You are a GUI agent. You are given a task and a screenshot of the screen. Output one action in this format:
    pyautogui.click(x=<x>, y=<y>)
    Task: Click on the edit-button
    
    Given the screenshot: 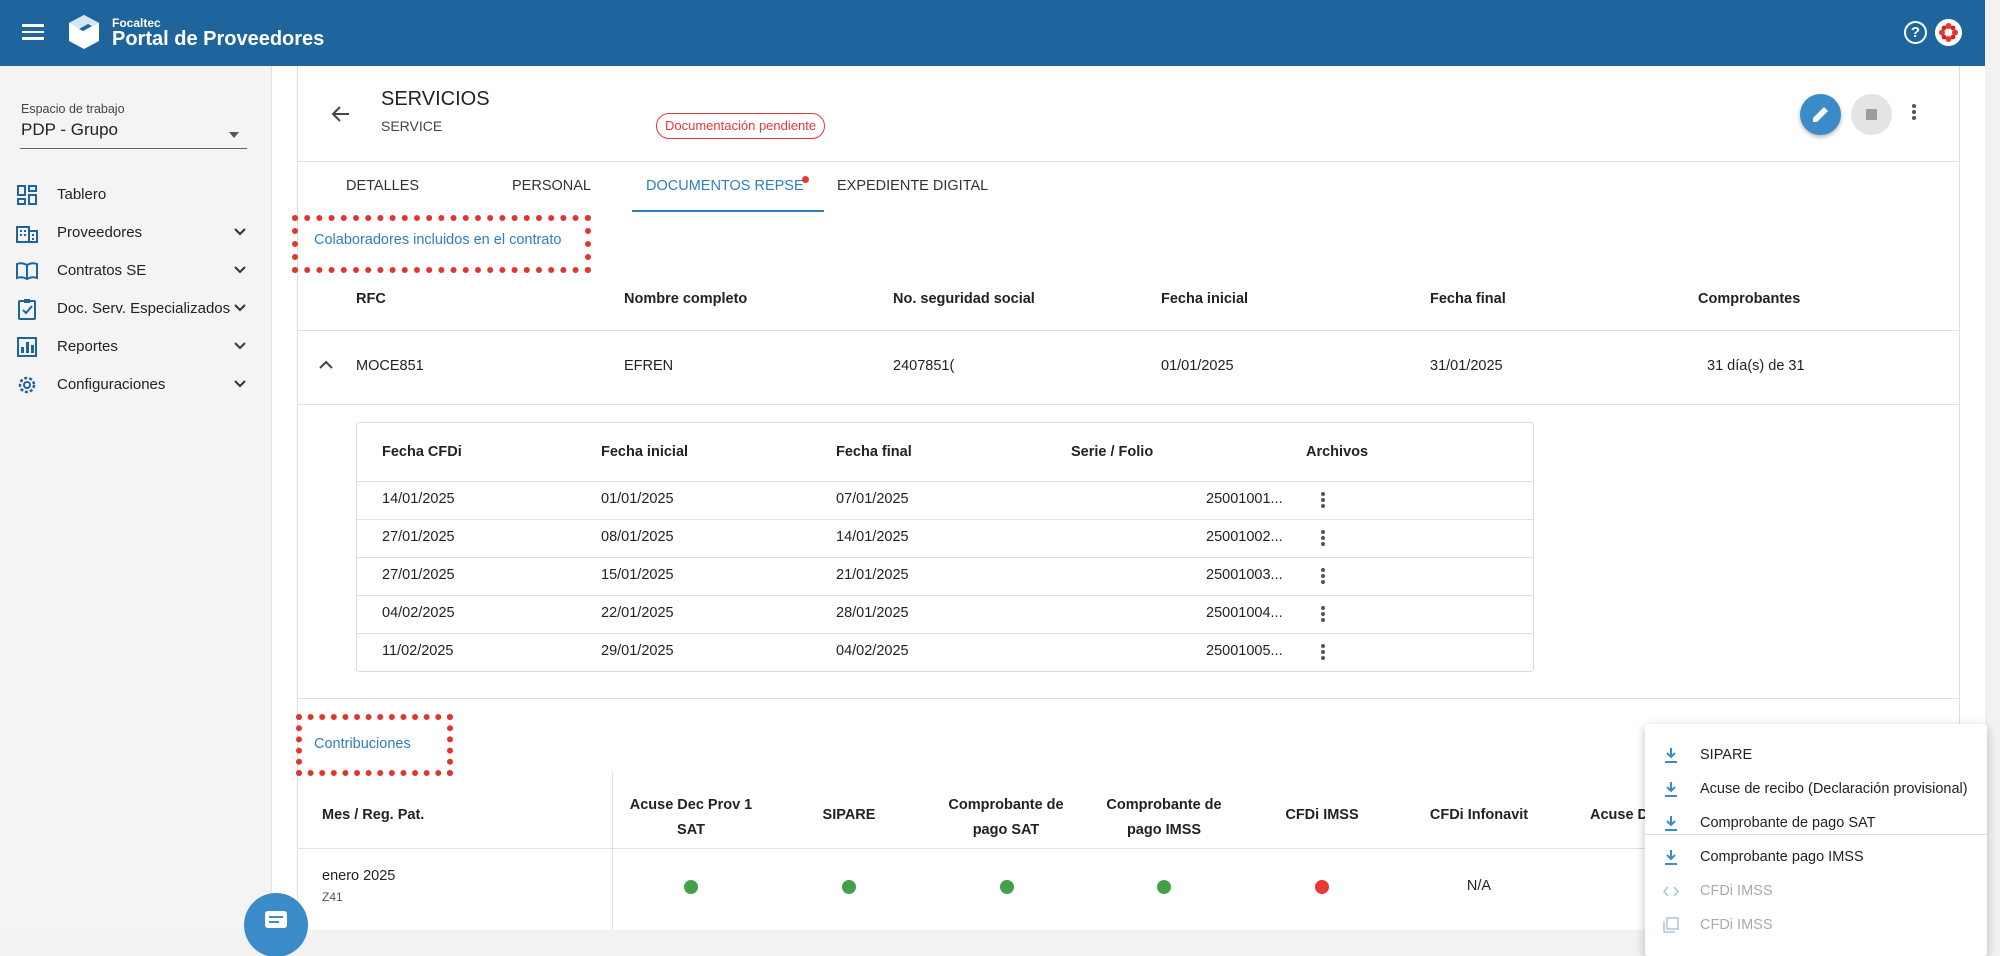 What is the action you would take?
    pyautogui.click(x=1820, y=114)
    